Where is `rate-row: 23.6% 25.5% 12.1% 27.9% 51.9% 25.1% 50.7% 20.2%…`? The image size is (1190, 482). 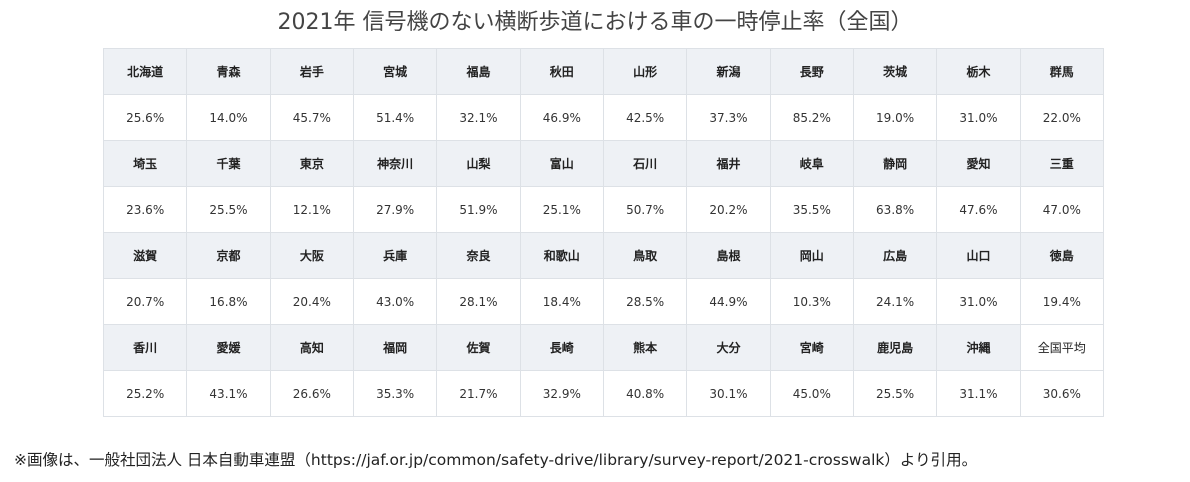 rate-row: 23.6% 25.5% 12.1% 27.9% 51.9% 25.1% 50.7% 20.2%… is located at coordinates (603, 209).